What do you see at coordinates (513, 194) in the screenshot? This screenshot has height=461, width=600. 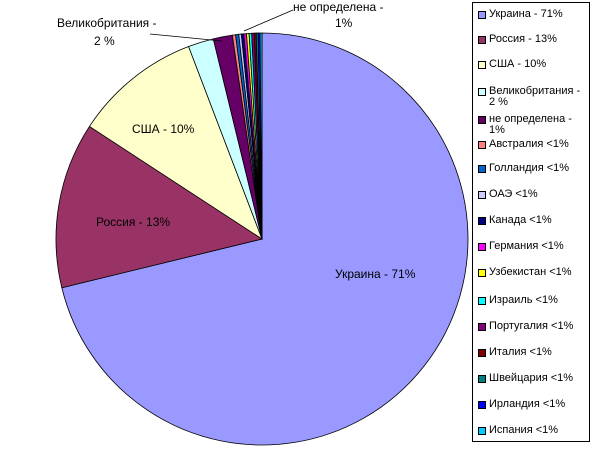 I see `legend-label: ОАЭ <1%` at bounding box center [513, 194].